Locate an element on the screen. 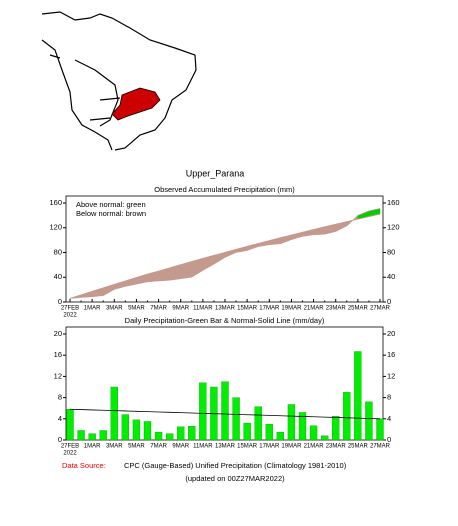 Image resolution: width=458 pixels, height=526 pixels. coast is located at coordinates (119, 81).